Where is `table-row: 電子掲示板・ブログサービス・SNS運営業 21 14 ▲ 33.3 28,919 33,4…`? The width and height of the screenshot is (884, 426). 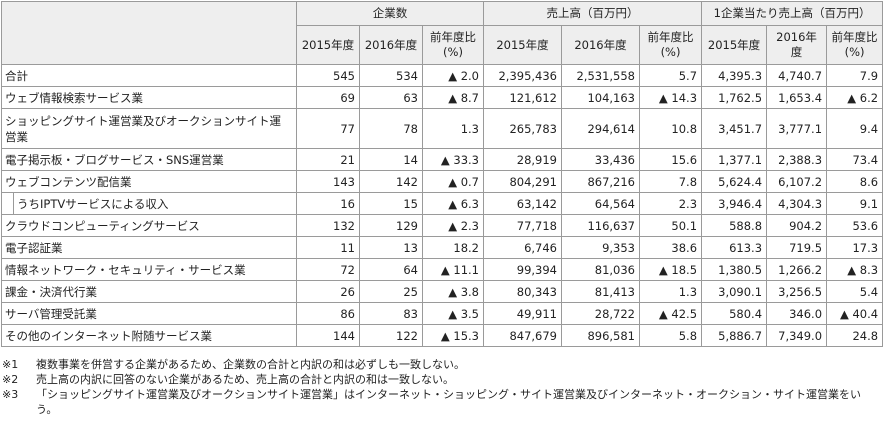
table-row: 電子掲示板・ブログサービス・SNS運営業 21 14 ▲ 33.3 28,919 33,4… is located at coordinates (442, 159).